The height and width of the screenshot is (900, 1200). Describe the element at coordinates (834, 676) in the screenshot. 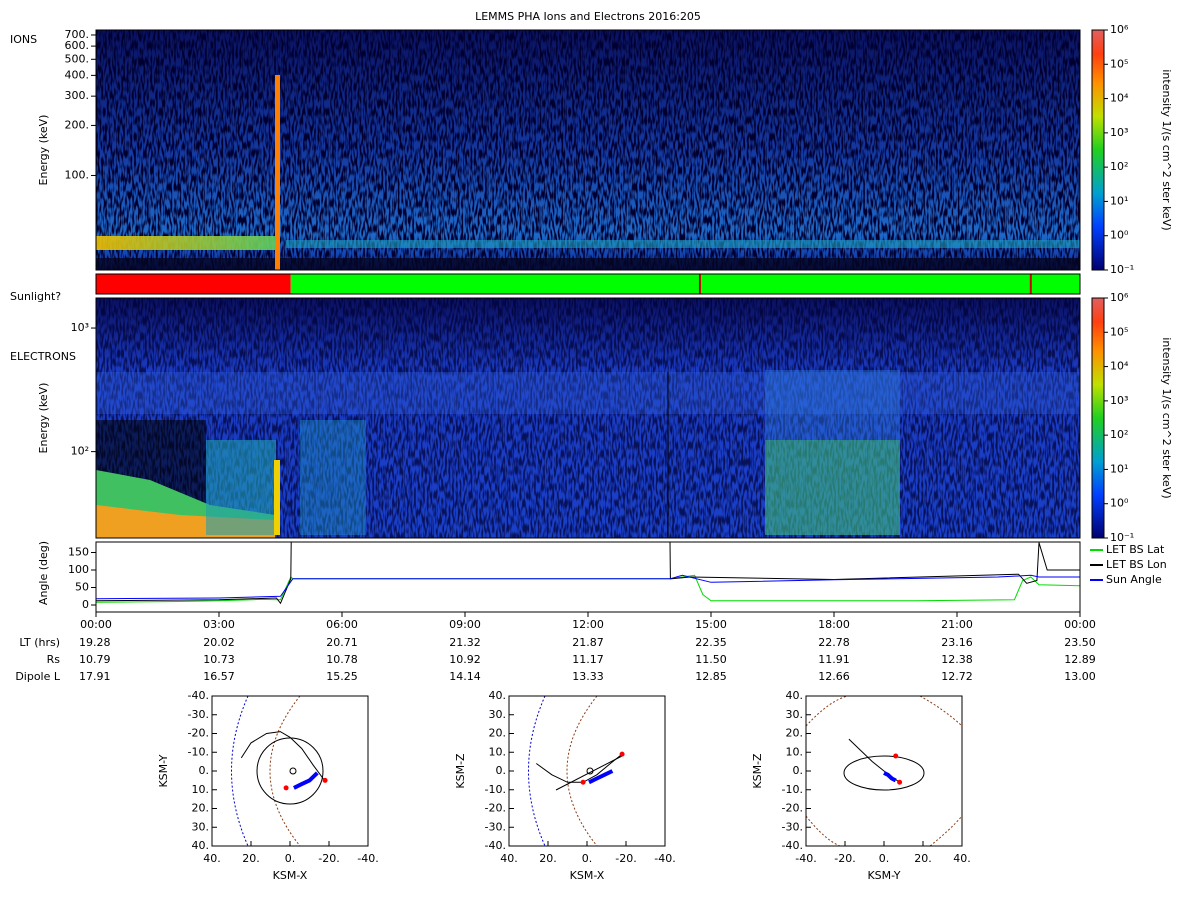

I see `ephemeris-value: 12.66` at that location.